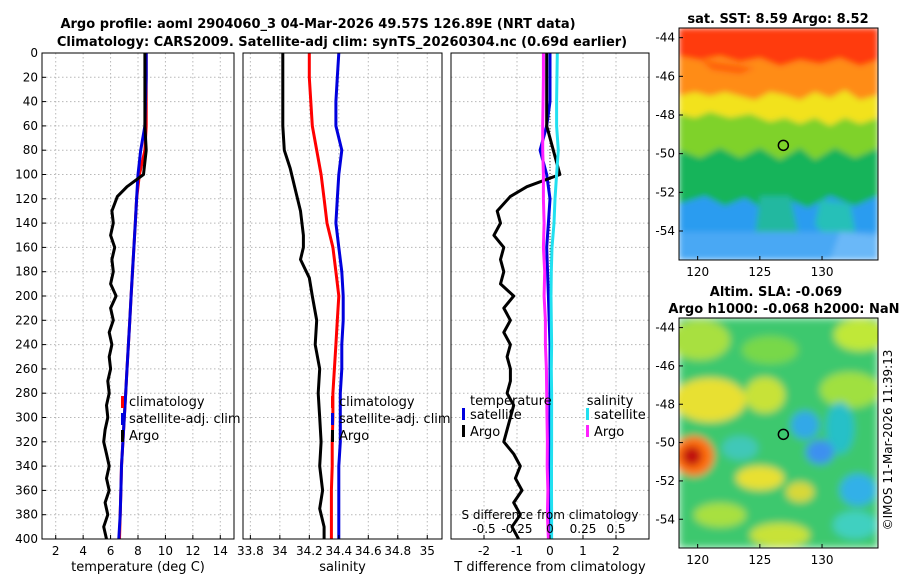  I want to click on imos-credit: ©IMOS 11-Mar-2026 11:39:13, so click(888, 440).